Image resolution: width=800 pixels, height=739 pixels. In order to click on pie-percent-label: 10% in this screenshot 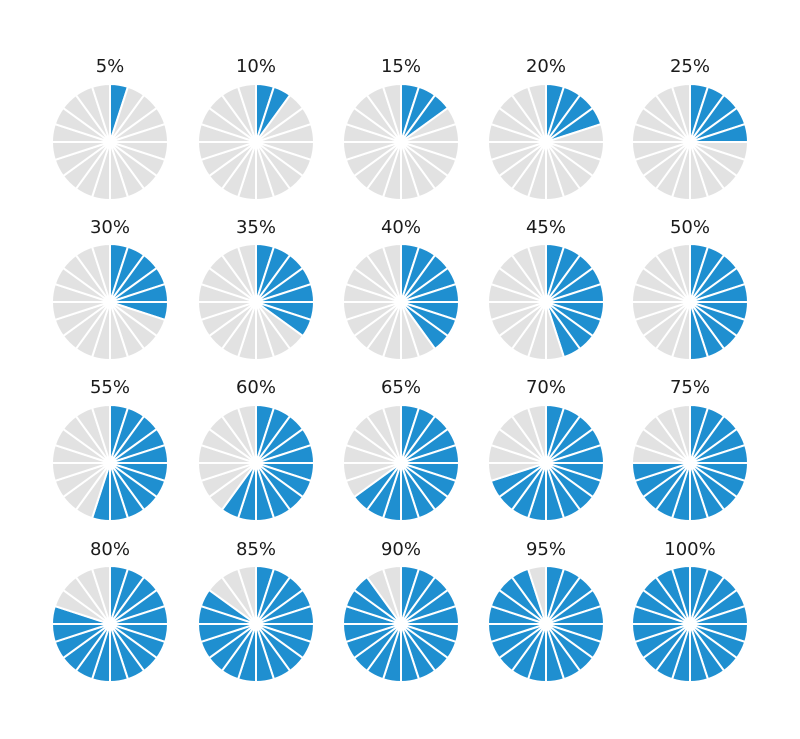, I will do `click(256, 66)`.